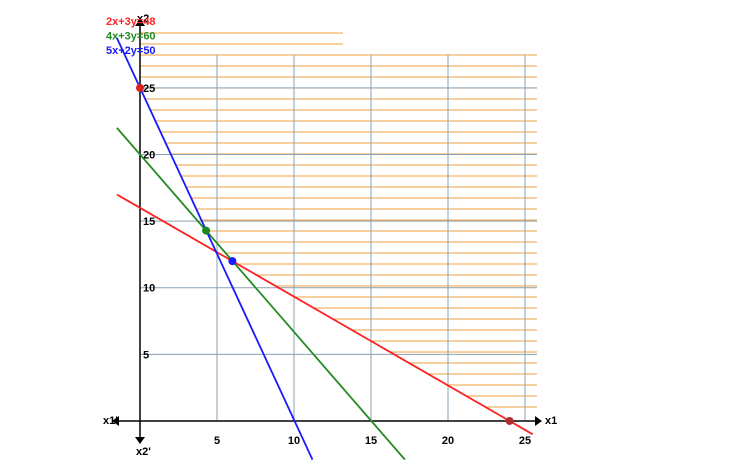 The image size is (743, 465). I want to click on legend-label: 2x+3y=48, so click(131, 22).